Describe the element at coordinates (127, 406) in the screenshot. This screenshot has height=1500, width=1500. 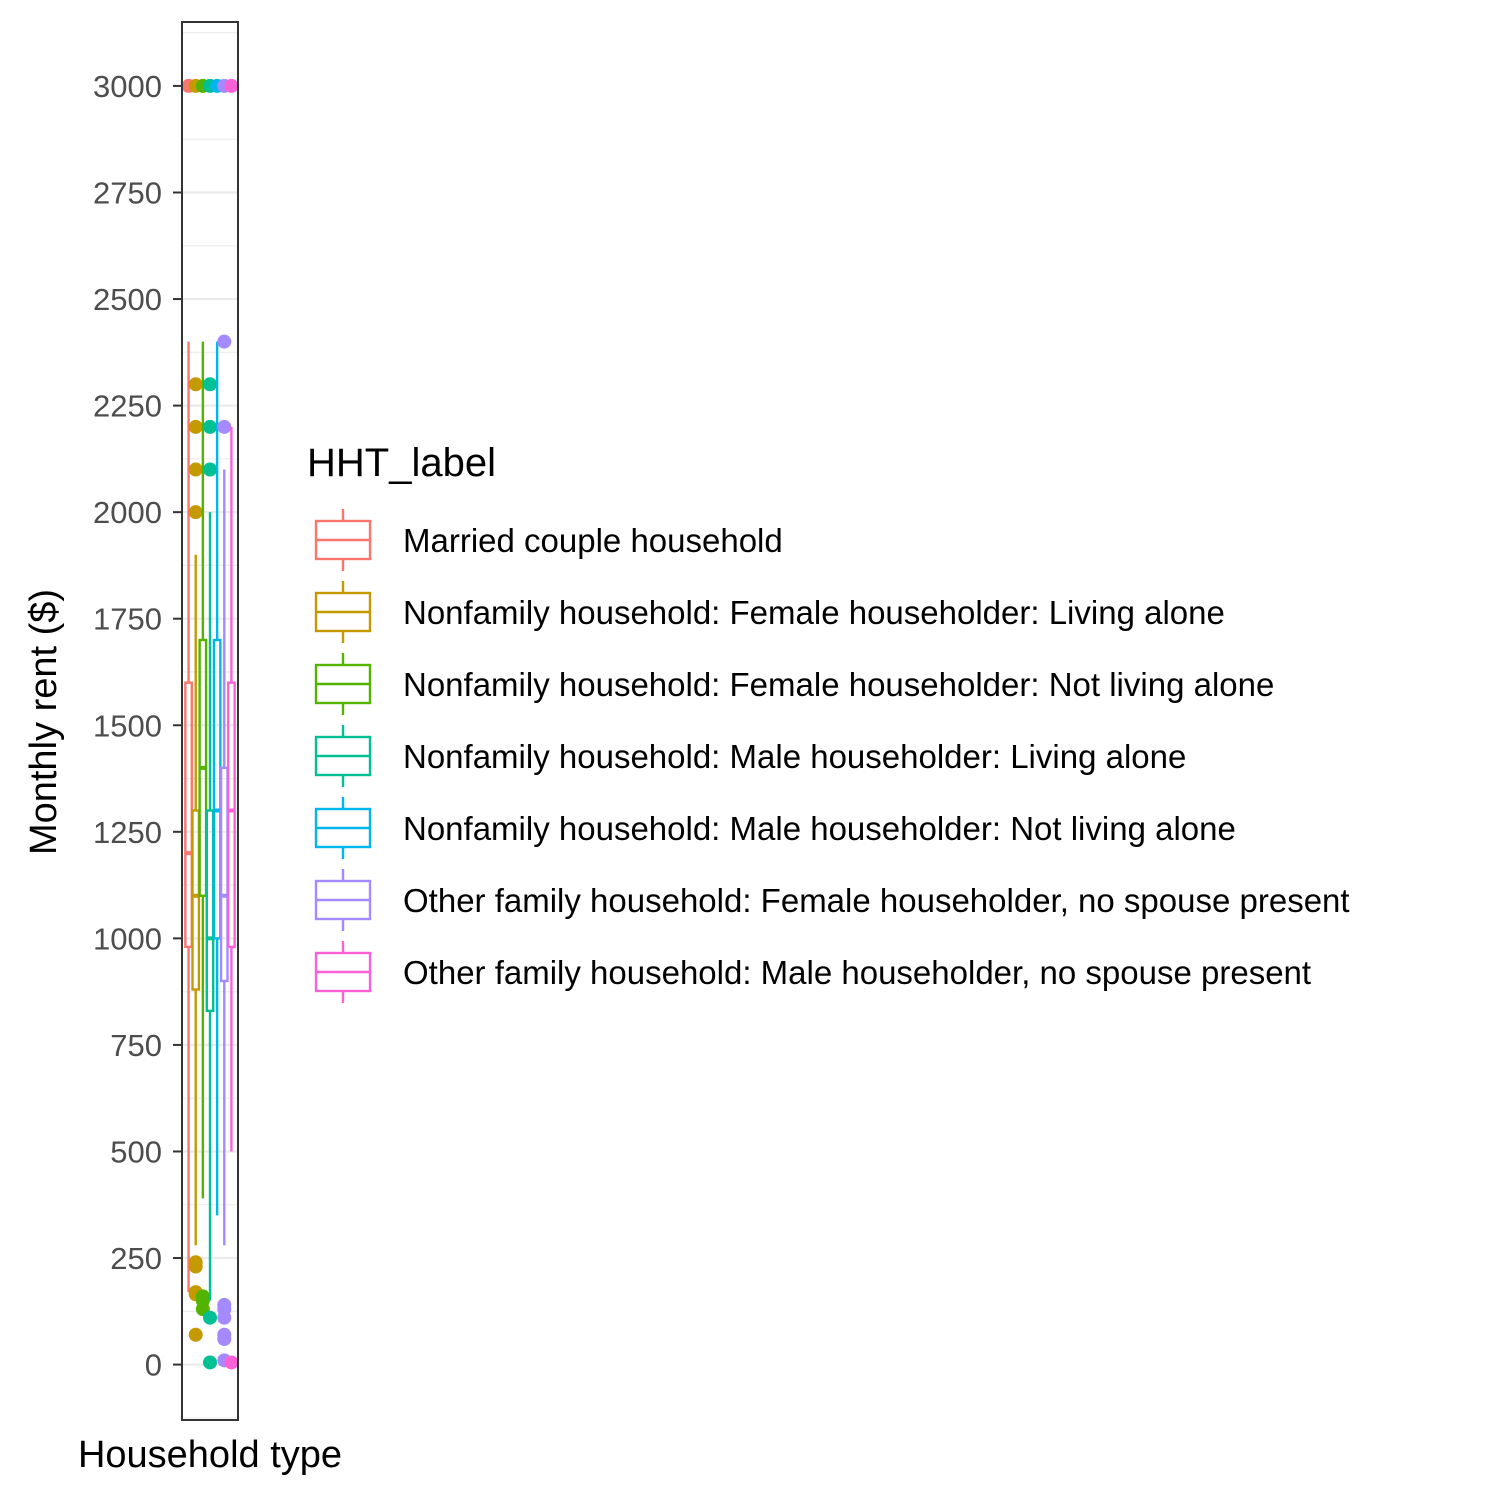
I see `y-tick-label: 2250` at that location.